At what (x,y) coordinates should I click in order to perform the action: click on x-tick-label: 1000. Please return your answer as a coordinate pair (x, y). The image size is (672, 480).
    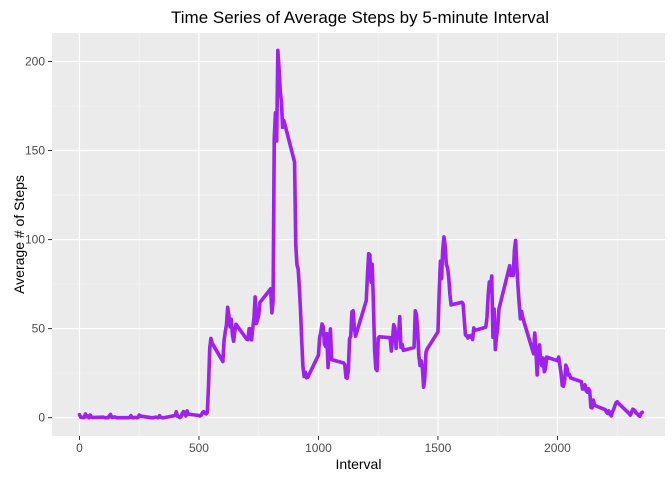
    Looking at the image, I should click on (318, 448).